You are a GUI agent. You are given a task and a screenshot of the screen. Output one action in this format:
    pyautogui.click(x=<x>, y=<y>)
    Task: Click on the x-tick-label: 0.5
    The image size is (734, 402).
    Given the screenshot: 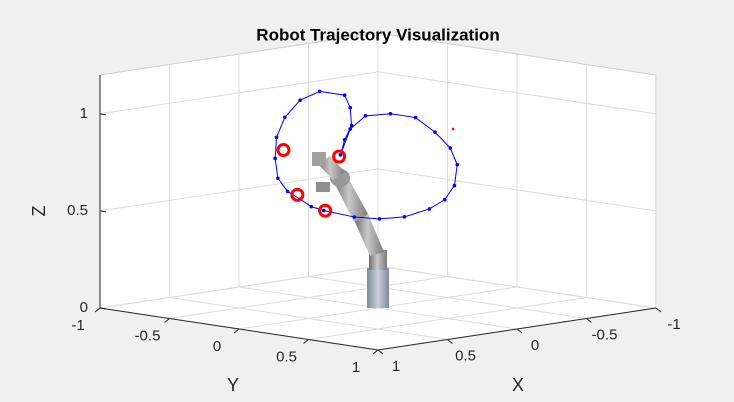 What is the action you would take?
    pyautogui.click(x=465, y=355)
    